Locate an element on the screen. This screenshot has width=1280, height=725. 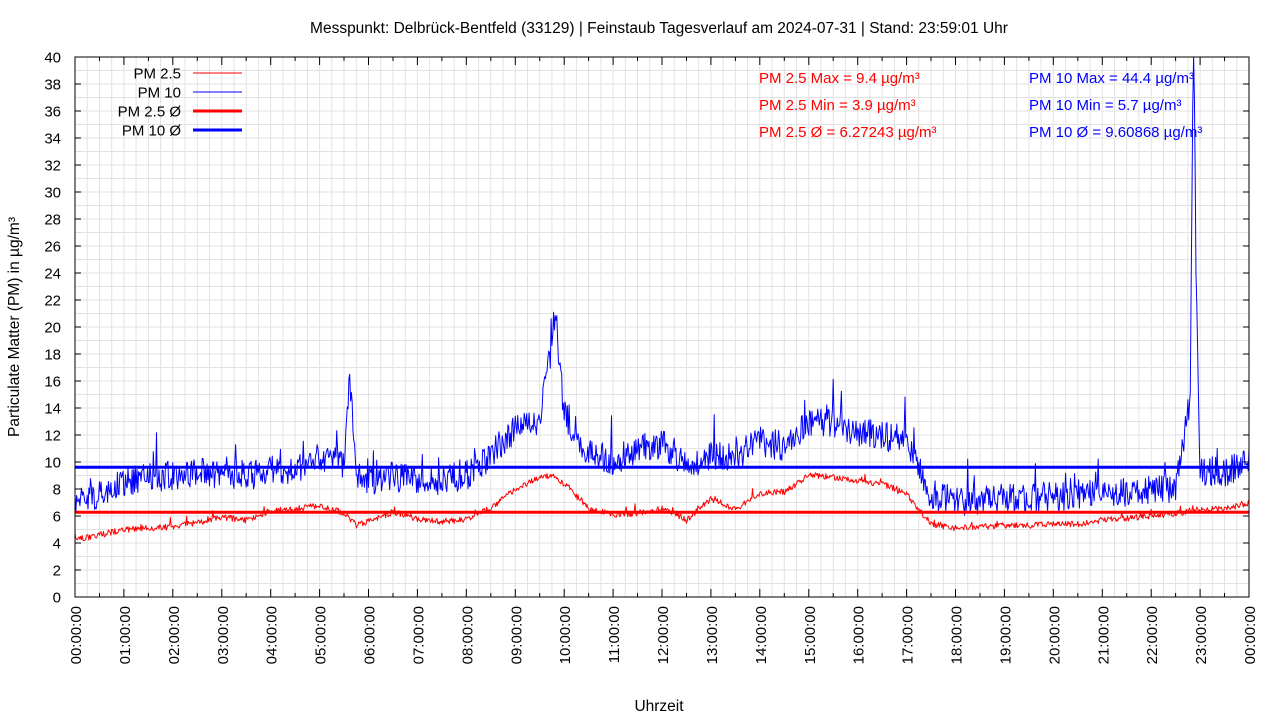
x-tick-label: 22:00:00 is located at coordinates (1152, 635).